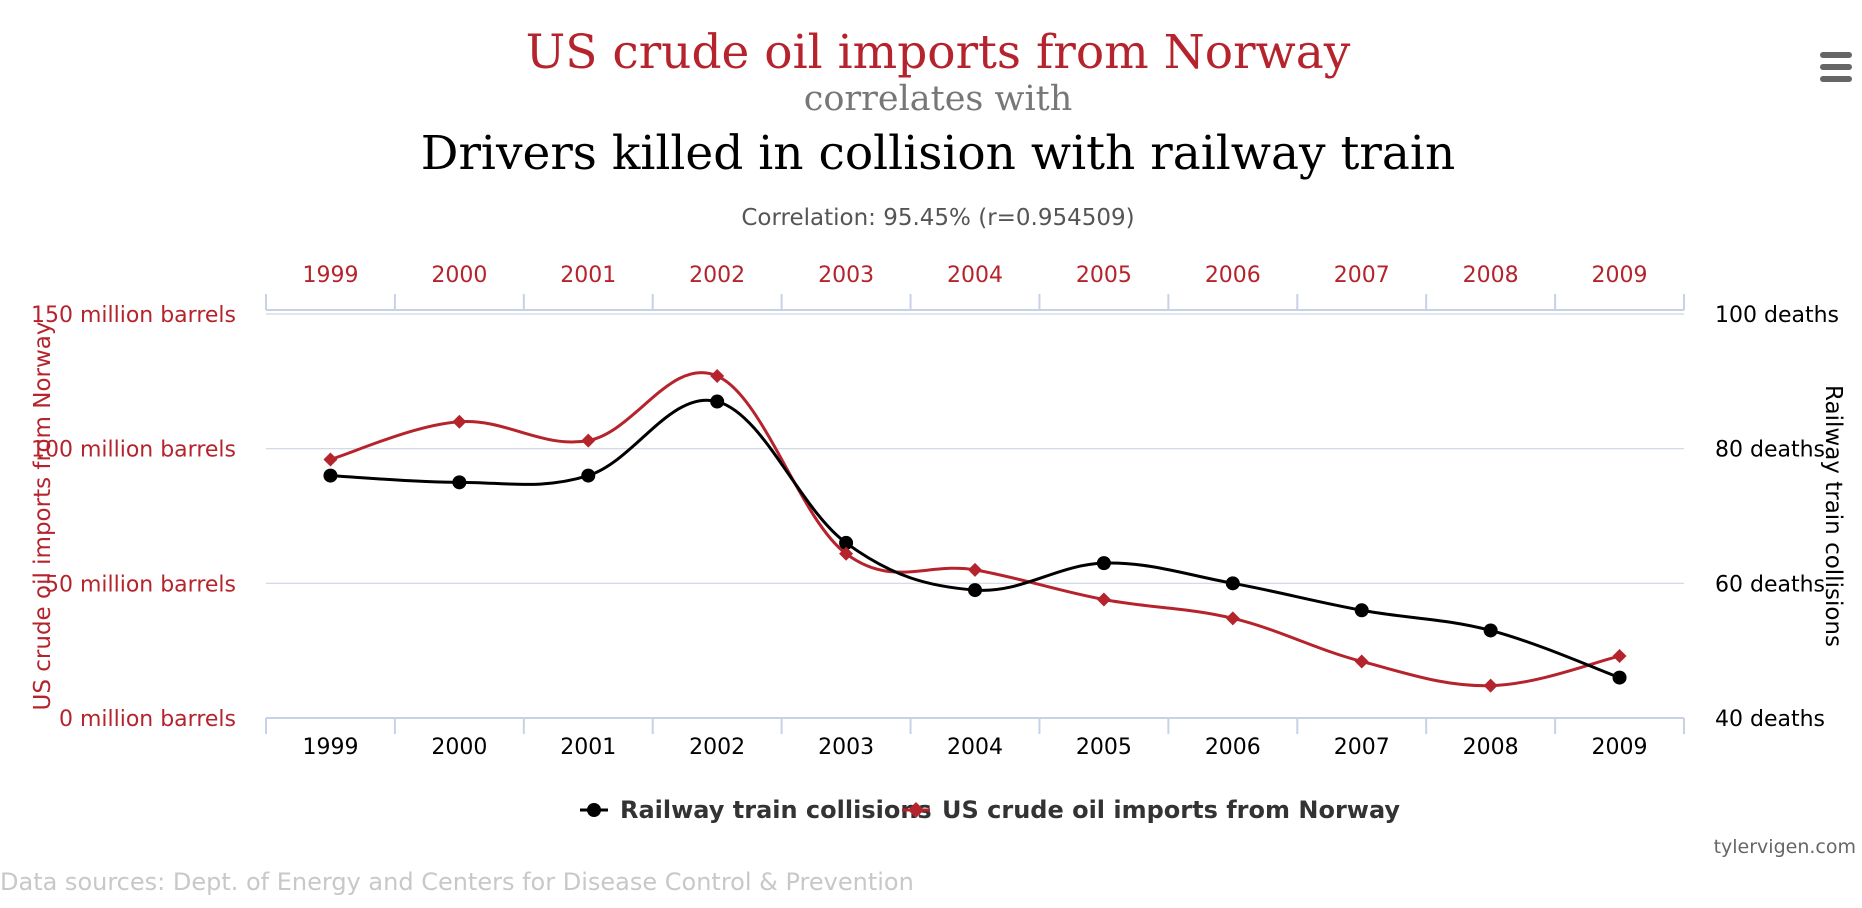  Describe the element at coordinates (1362, 747) in the screenshot. I see `bottom-x-tick-label: 2007` at that location.